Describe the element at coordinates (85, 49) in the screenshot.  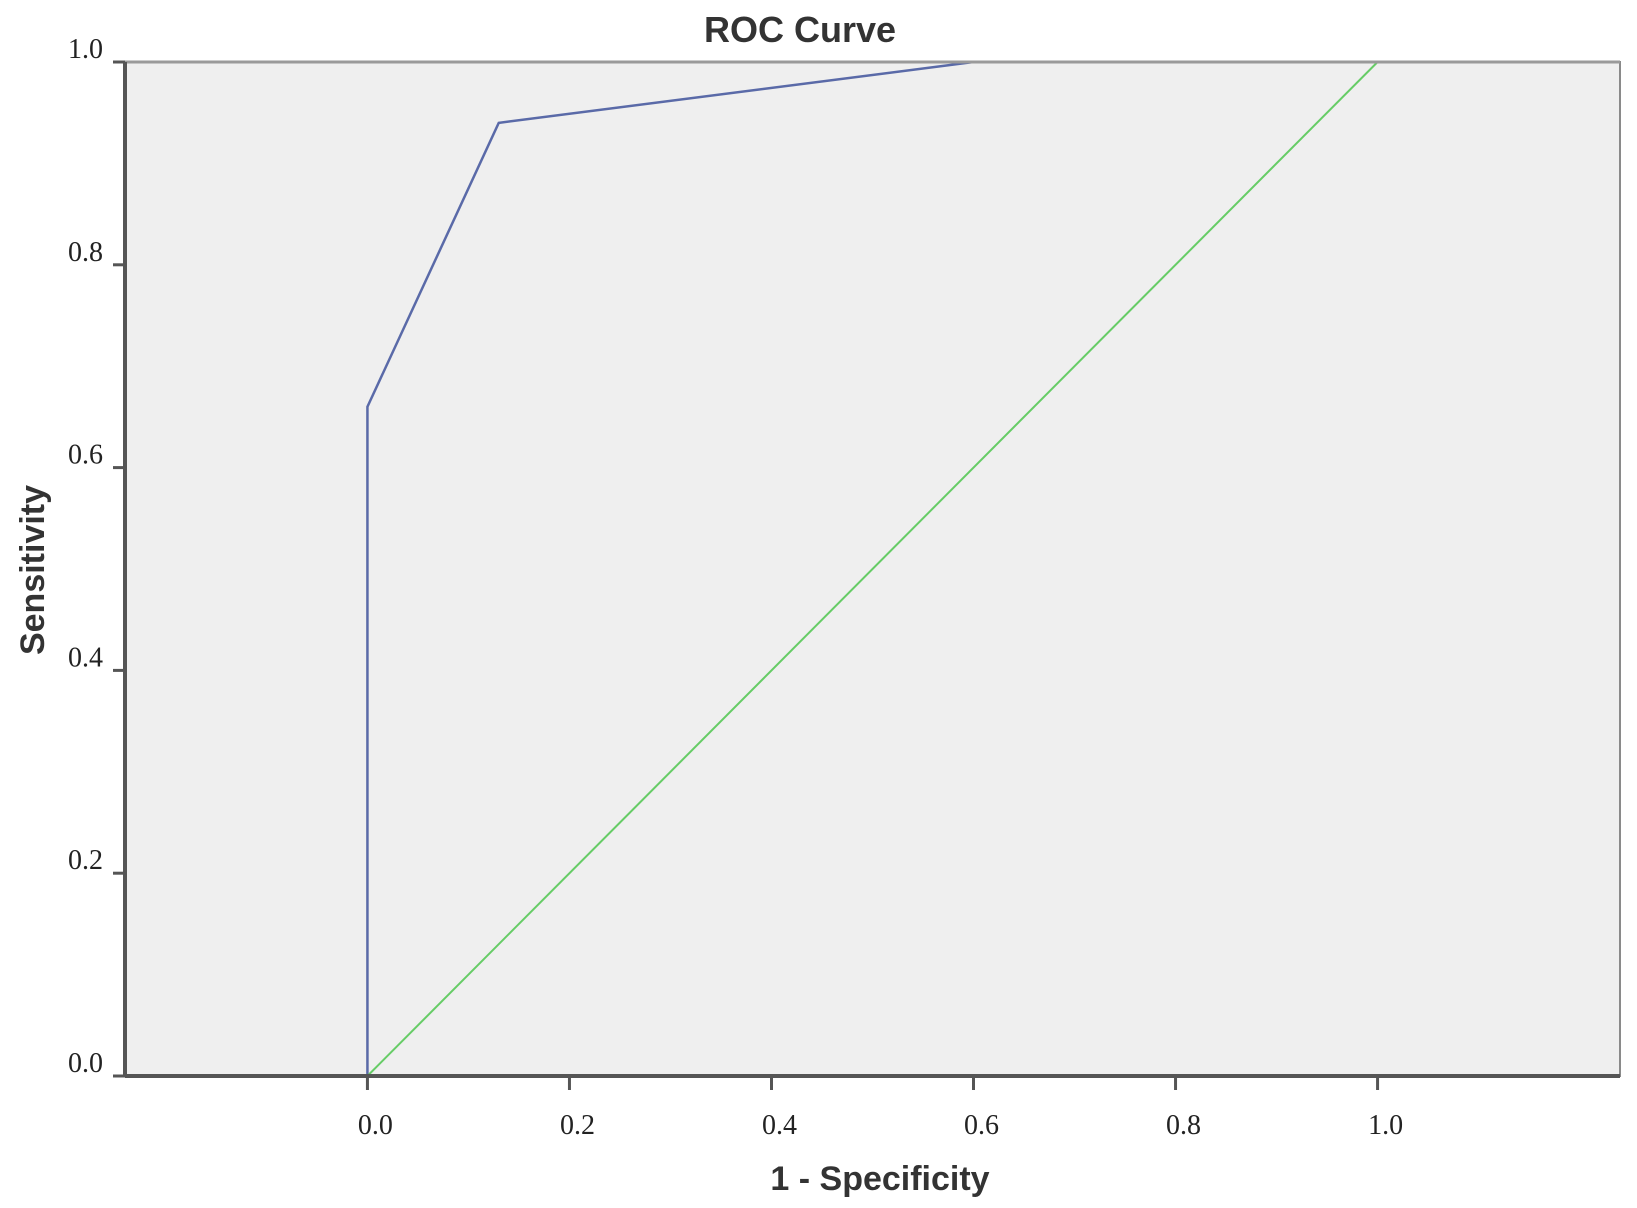
I see `y-tick-label: 1.0` at that location.